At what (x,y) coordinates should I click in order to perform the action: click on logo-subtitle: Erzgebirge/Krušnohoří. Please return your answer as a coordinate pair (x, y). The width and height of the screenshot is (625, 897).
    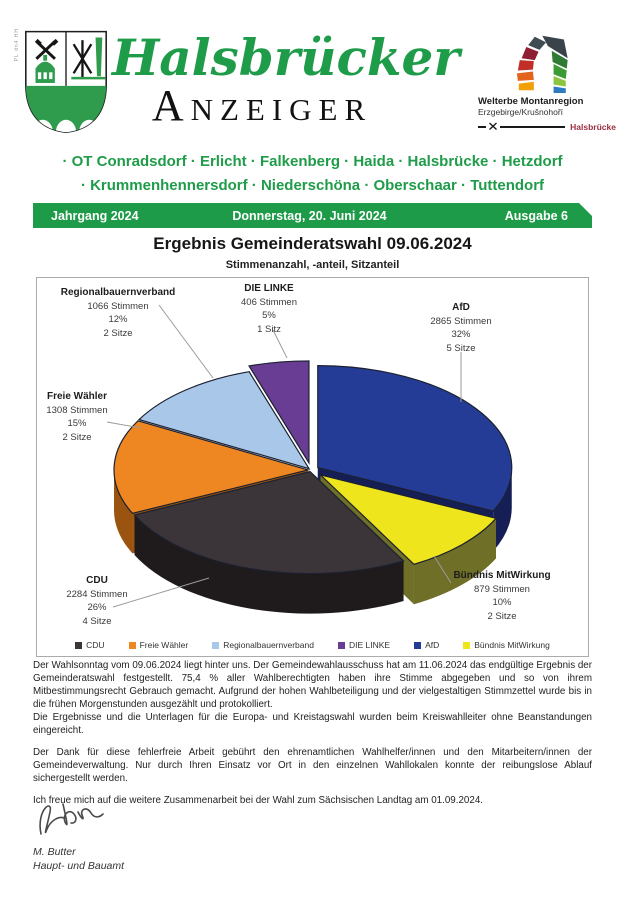
    Looking at the image, I should click on (521, 112).